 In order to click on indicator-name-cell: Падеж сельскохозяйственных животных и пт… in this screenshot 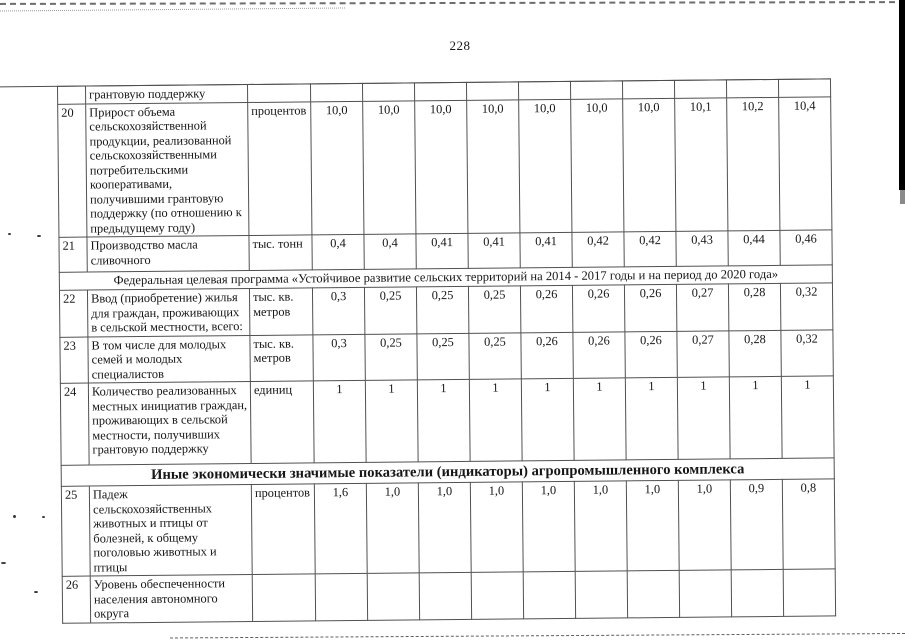, I will do `click(171, 530)`.